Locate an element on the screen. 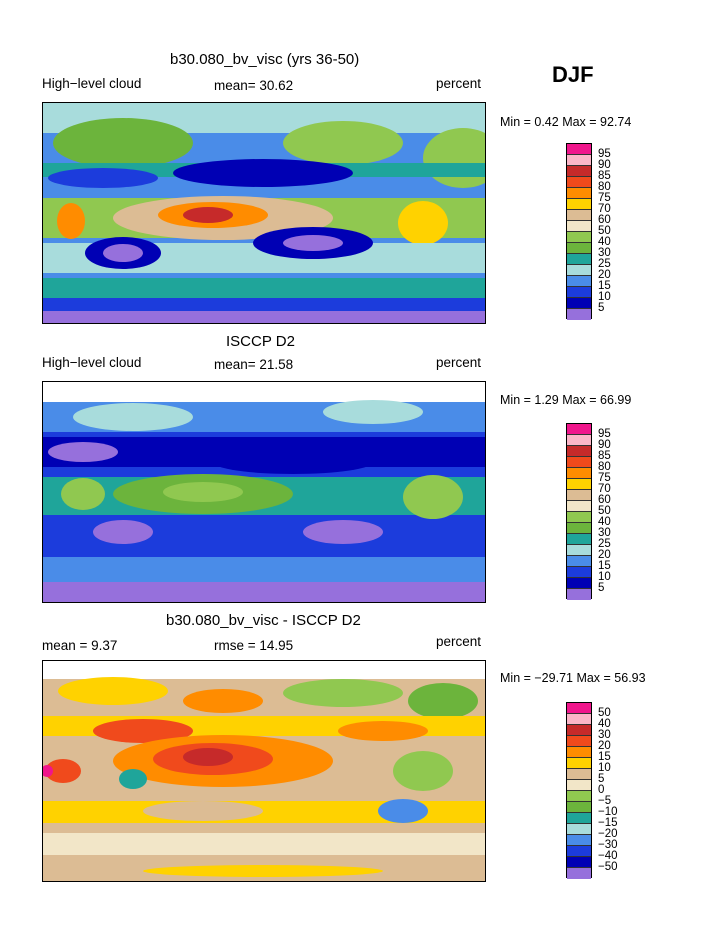 The image size is (723, 935). panel3-units-label: percent is located at coordinates (459, 641).